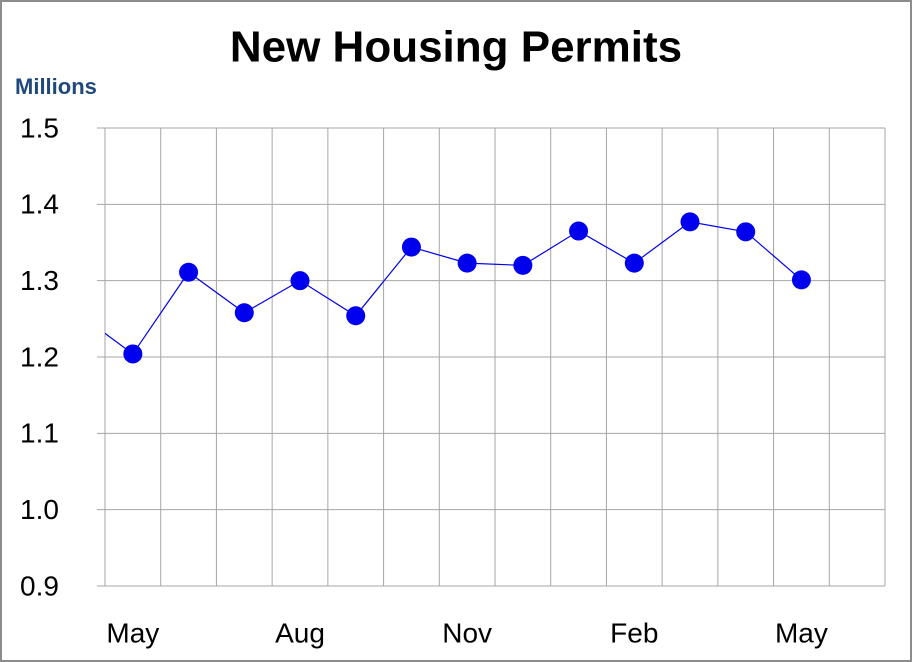 The height and width of the screenshot is (662, 912). What do you see at coordinates (39, 509) in the screenshot?
I see `y-tick-label: 1.0` at bounding box center [39, 509].